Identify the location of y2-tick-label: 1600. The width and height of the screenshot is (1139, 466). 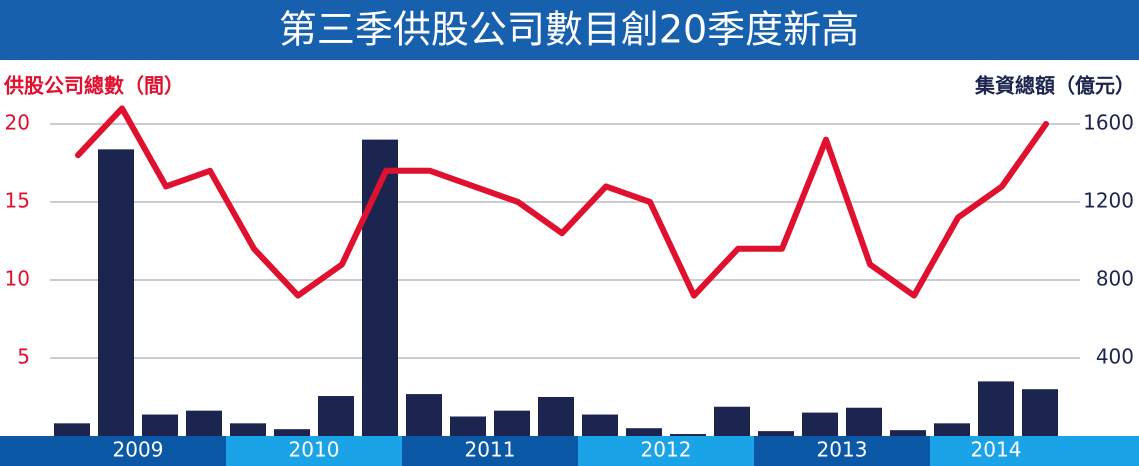
(1108, 123).